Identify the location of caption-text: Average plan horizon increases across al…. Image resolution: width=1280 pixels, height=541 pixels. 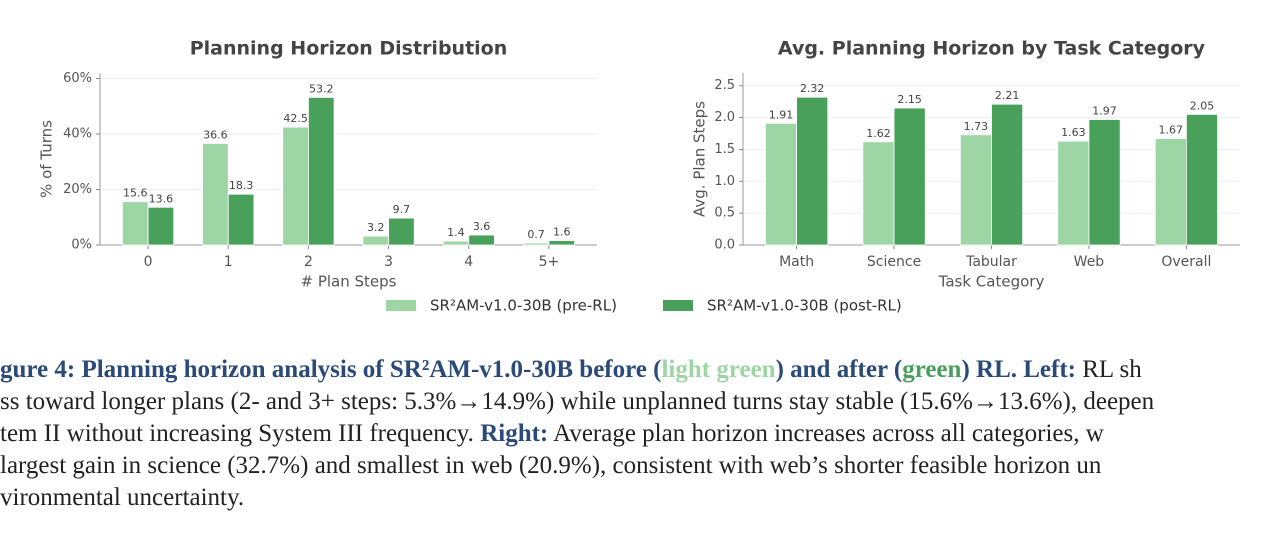
(826, 433).